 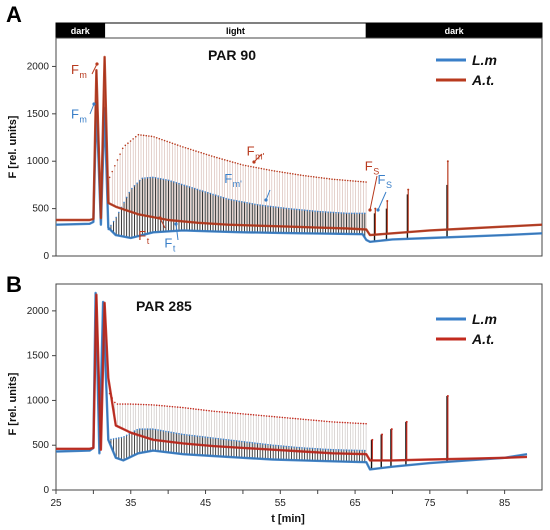 I want to click on panel-b-y-tick-label: 0, so click(x=46, y=490).